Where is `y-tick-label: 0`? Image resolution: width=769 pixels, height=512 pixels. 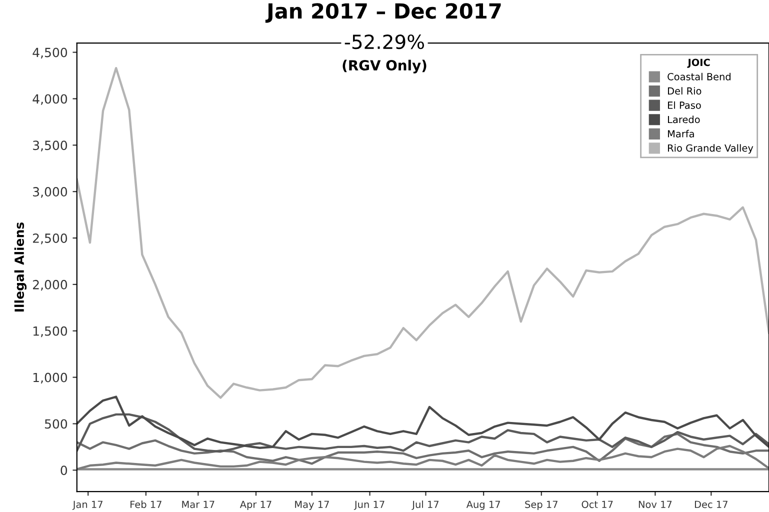 y-tick-label: 0 is located at coordinates (64, 471).